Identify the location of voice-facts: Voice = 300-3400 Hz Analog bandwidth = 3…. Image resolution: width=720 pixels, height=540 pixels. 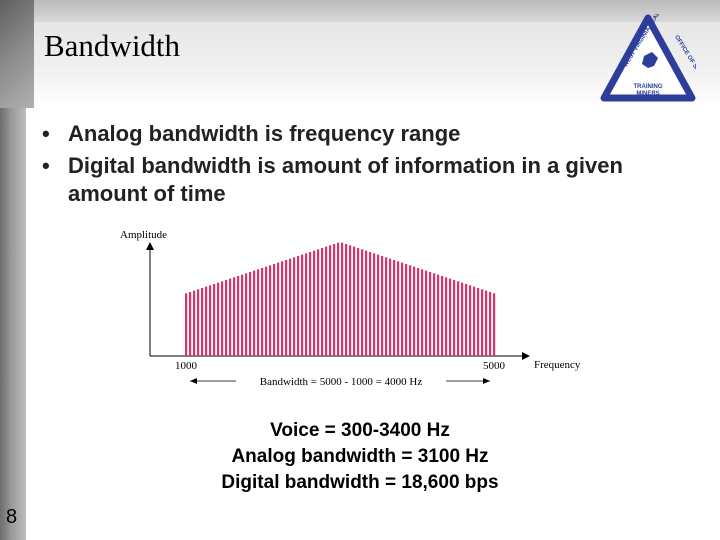
(360, 457).